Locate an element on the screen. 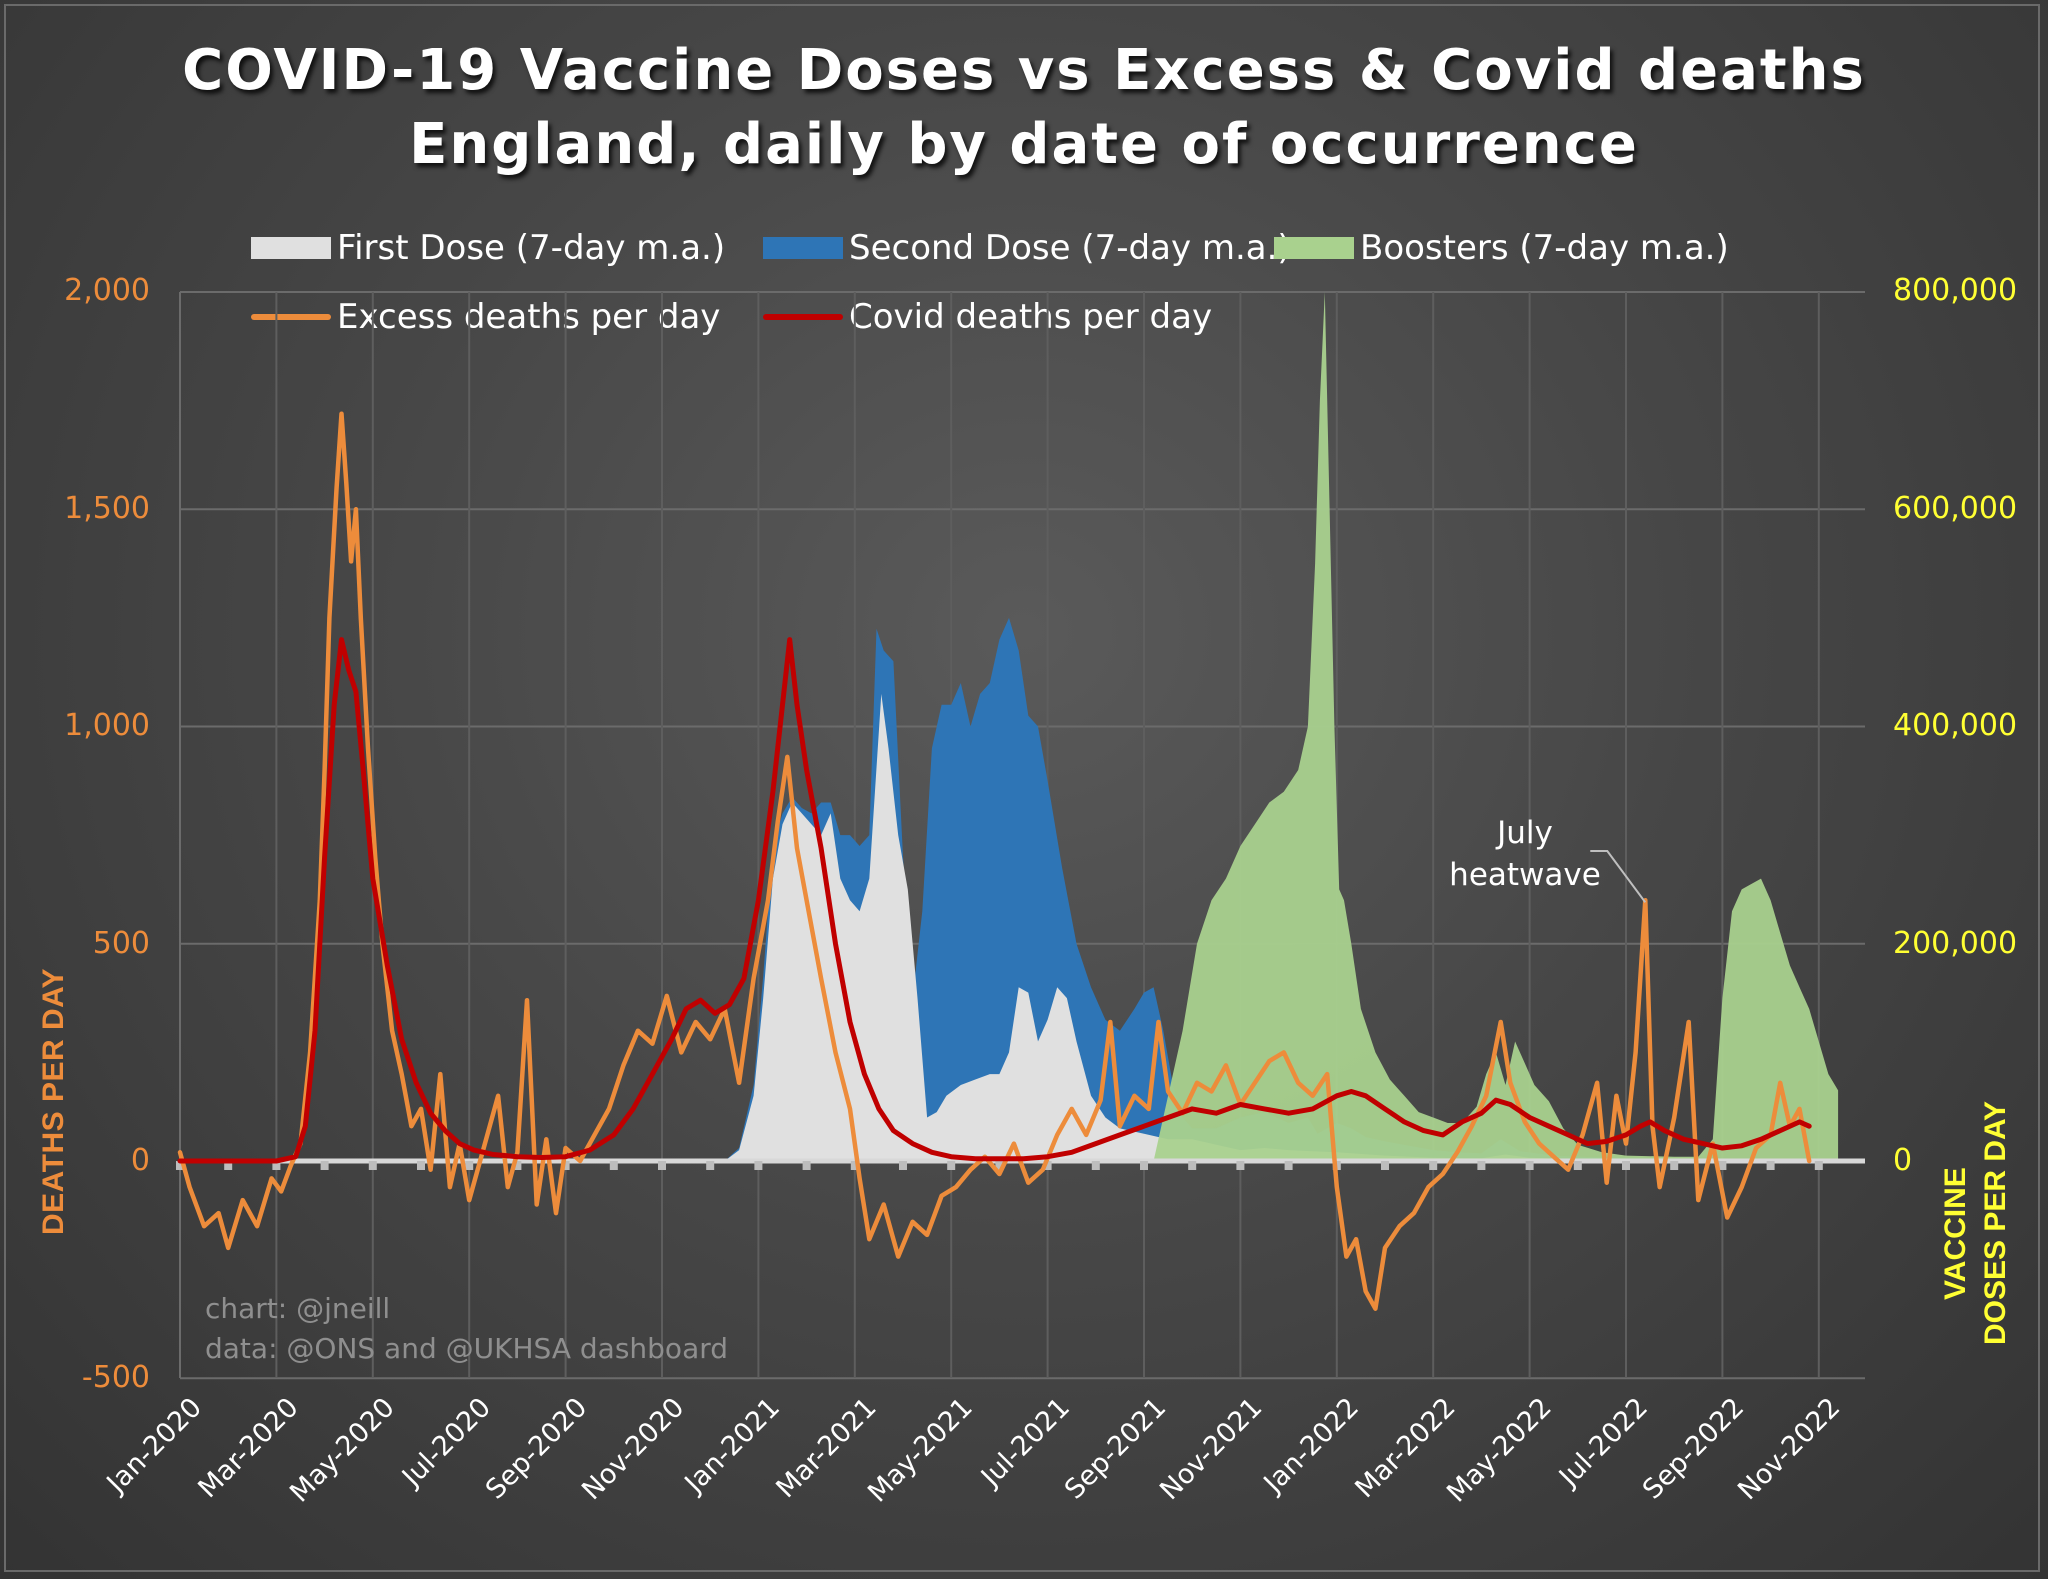 The height and width of the screenshot is (1579, 2048). y-left-tick: 500 is located at coordinates (121, 943).